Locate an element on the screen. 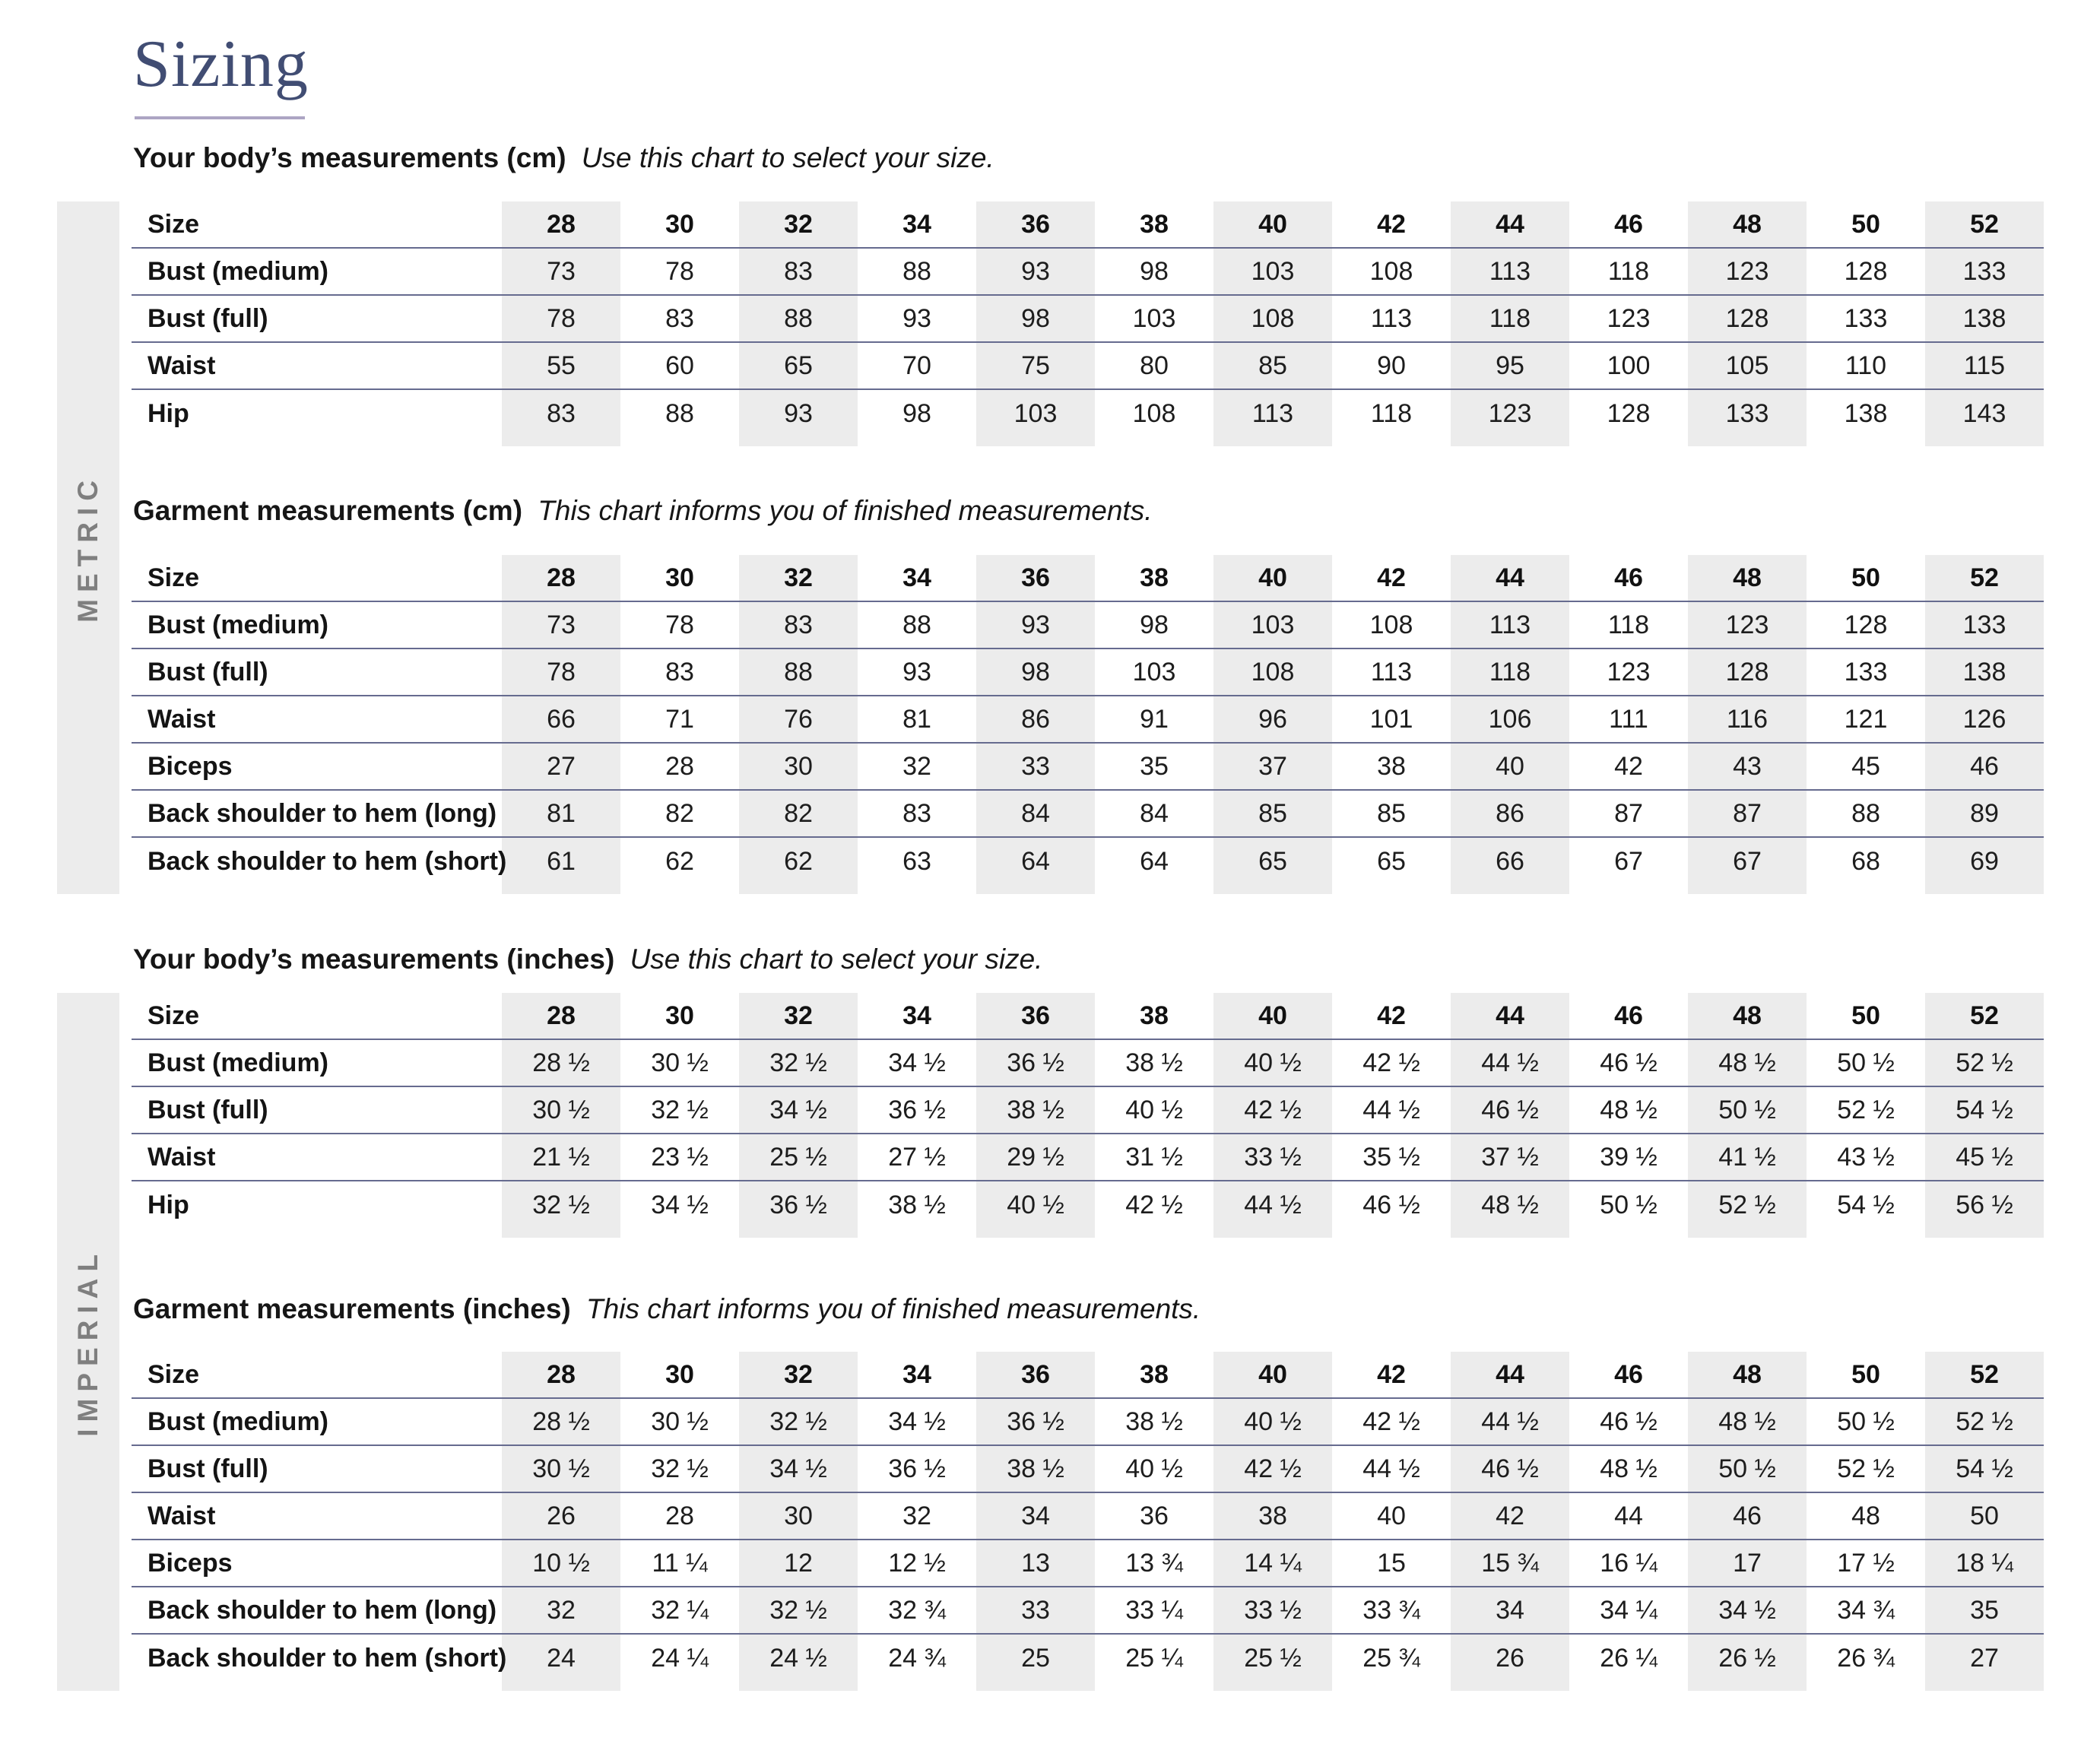 This screenshot has height=1741, width=2100. measurement-value-cell: 123 is located at coordinates (1629, 672).